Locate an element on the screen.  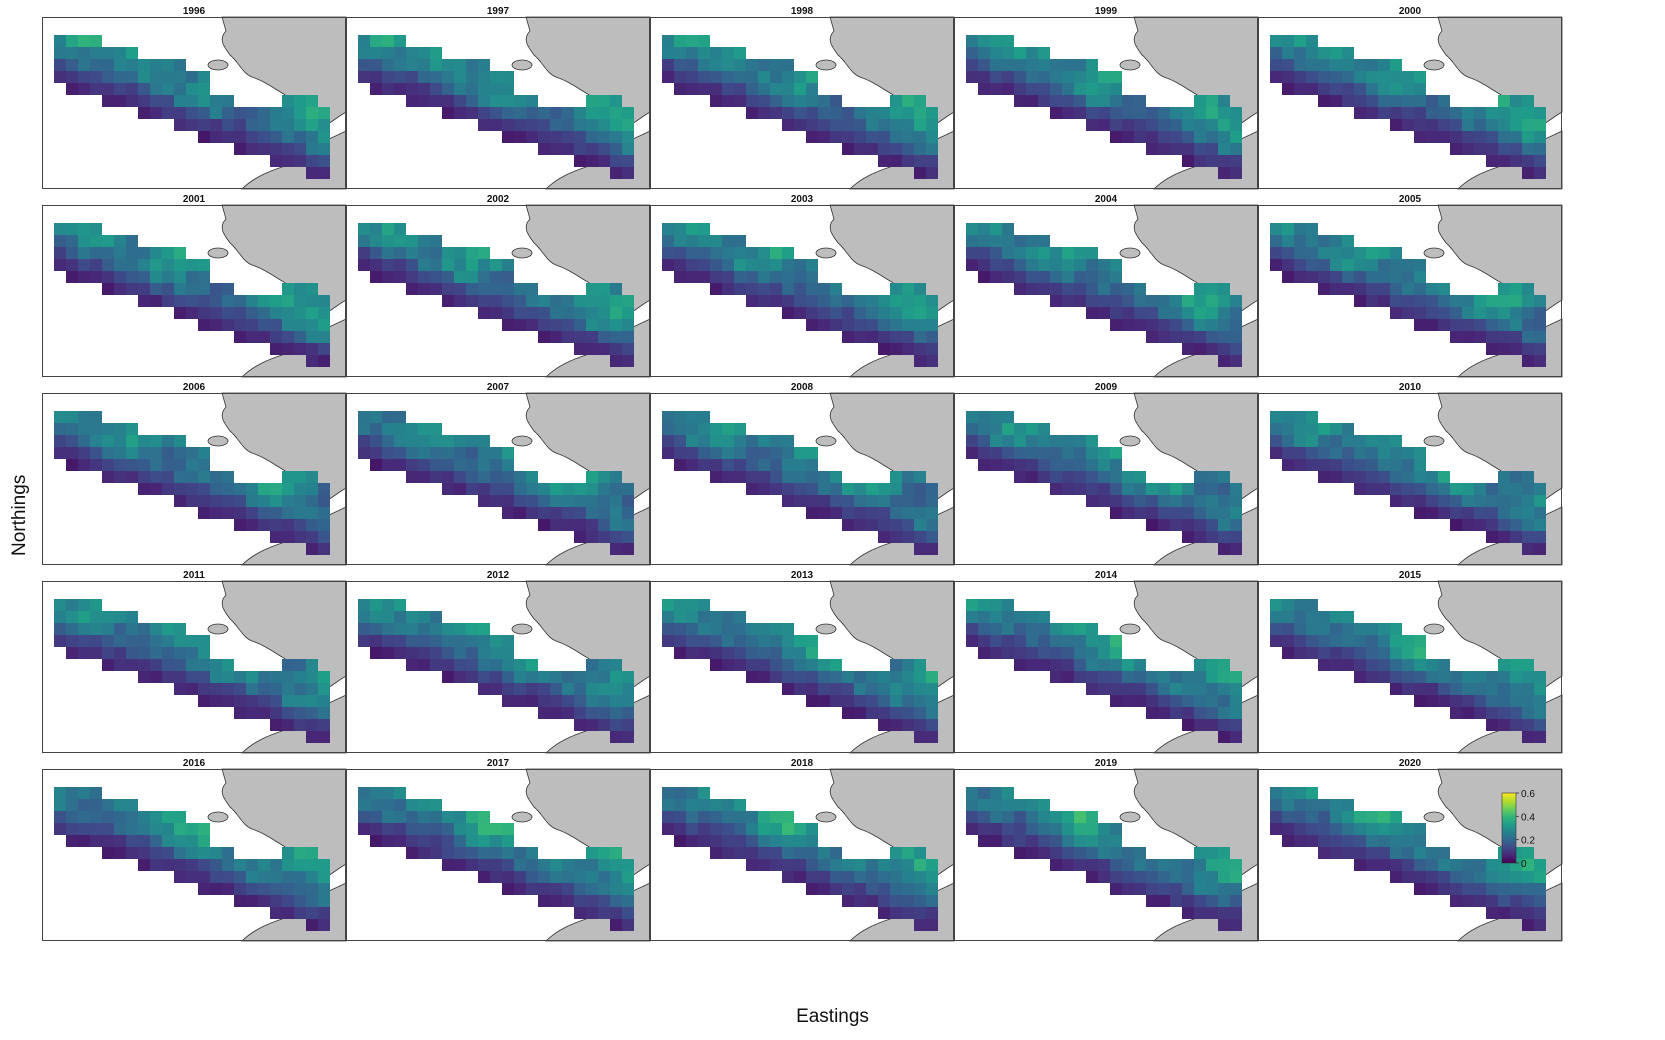
panel-title: 2019 is located at coordinates (1106, 763).